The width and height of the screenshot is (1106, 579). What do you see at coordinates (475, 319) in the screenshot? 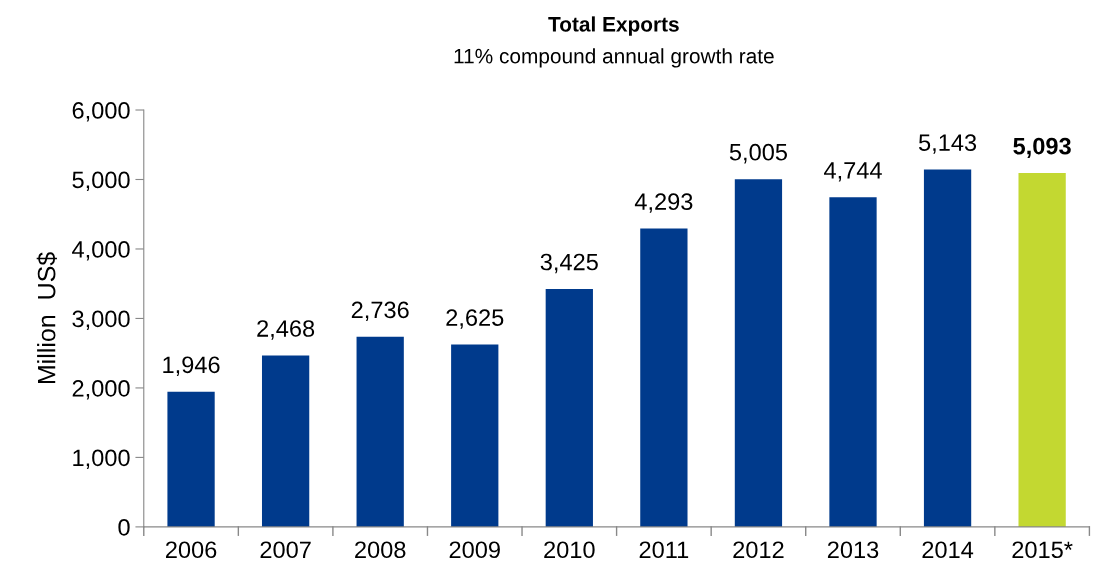
I see `data-label: 2,625` at bounding box center [475, 319].